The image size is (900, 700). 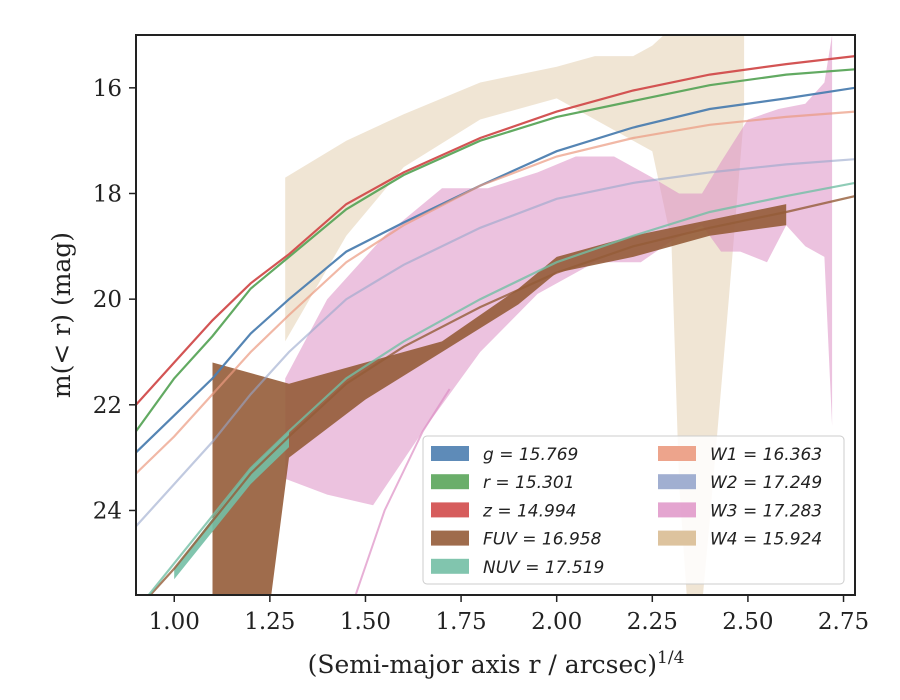 What do you see at coordinates (61, 315) in the screenshot?
I see `y-axis-label: m(< r) (mag)` at bounding box center [61, 315].